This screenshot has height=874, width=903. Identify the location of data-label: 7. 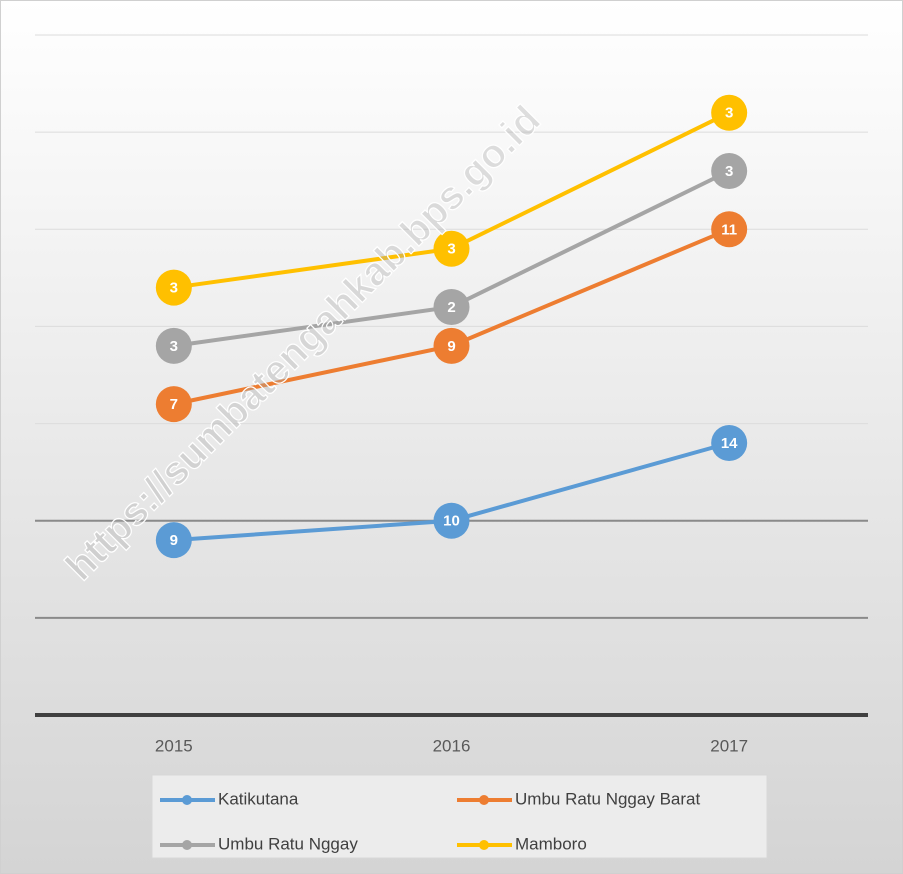
(174, 404).